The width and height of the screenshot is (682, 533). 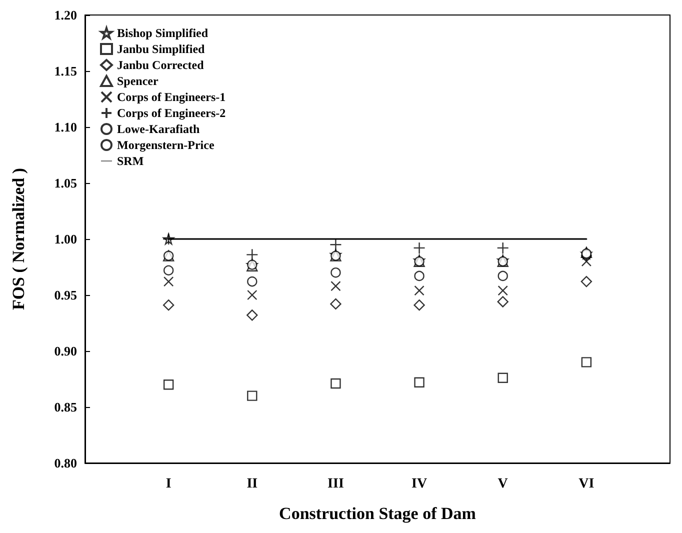 What do you see at coordinates (65, 15) in the screenshot?
I see `y-tick-label: 1.20` at bounding box center [65, 15].